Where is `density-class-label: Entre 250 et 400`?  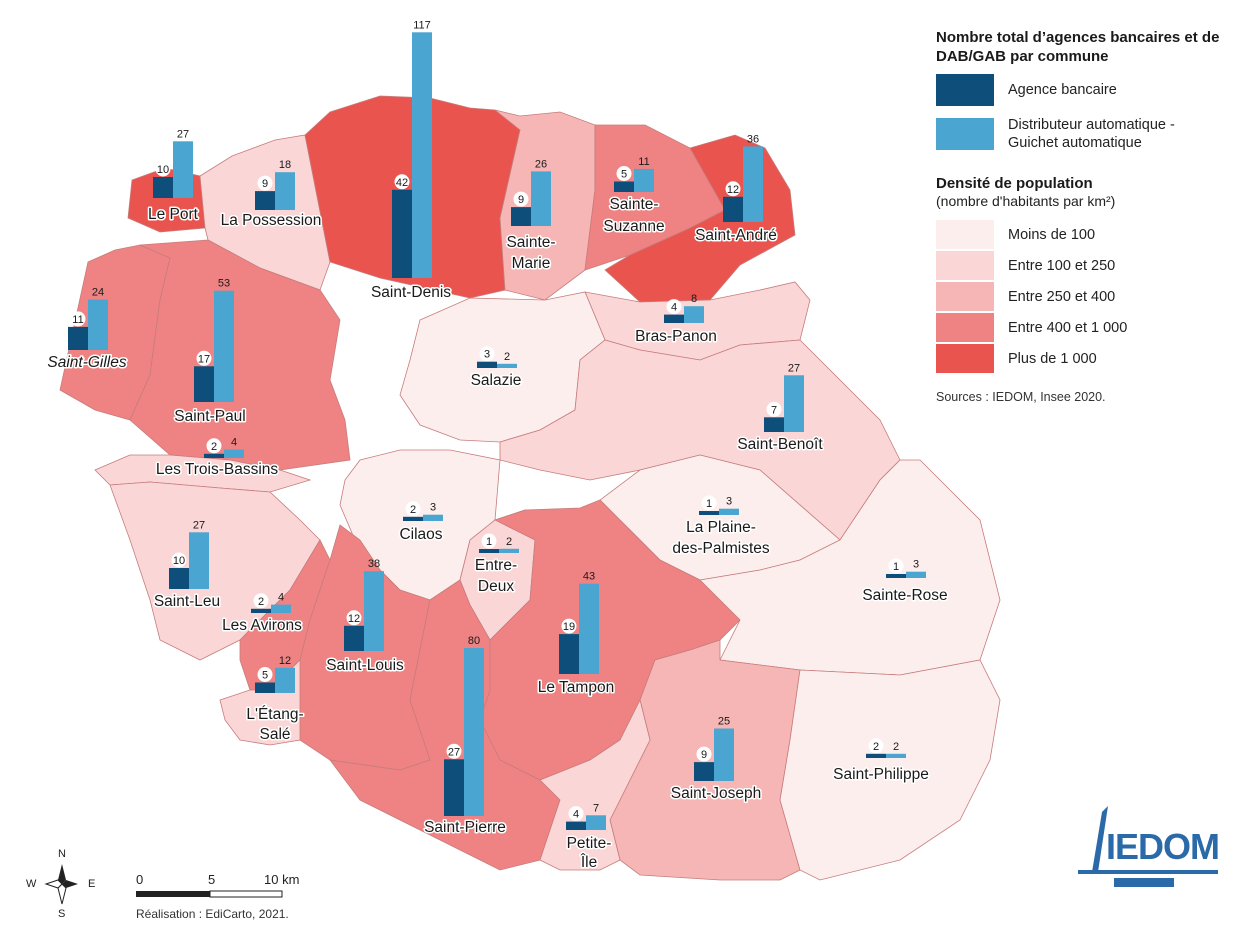 density-class-label: Entre 250 et 400 is located at coordinates (1062, 296).